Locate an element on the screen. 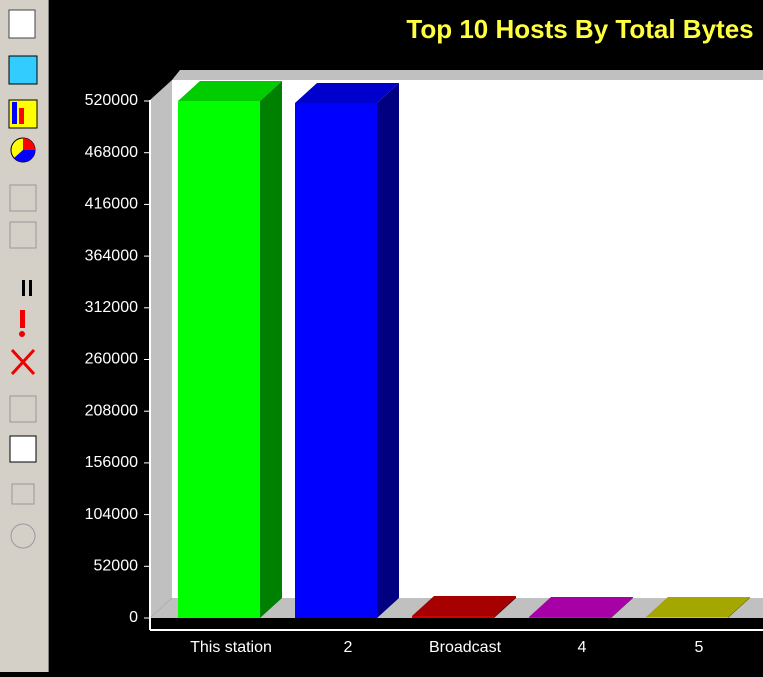 This screenshot has width=763, height=677. toolbar-icons is located at coordinates (23, 279).